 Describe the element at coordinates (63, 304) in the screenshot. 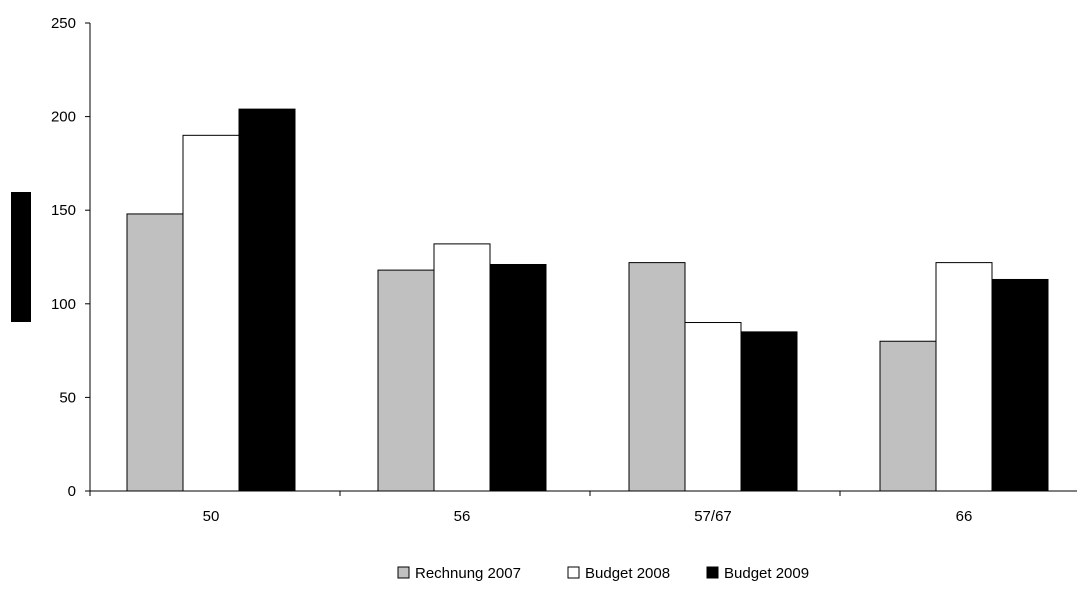

I see `y-tick-label: 100` at that location.